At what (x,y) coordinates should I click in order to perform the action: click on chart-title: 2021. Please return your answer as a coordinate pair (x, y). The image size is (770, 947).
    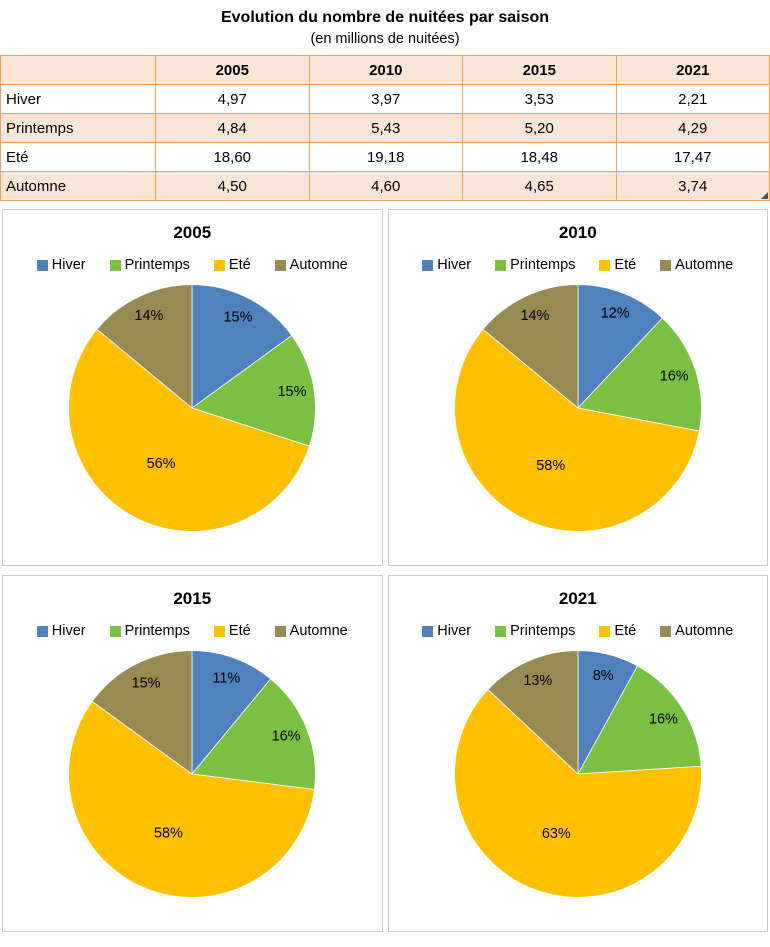
    Looking at the image, I should click on (577, 598).